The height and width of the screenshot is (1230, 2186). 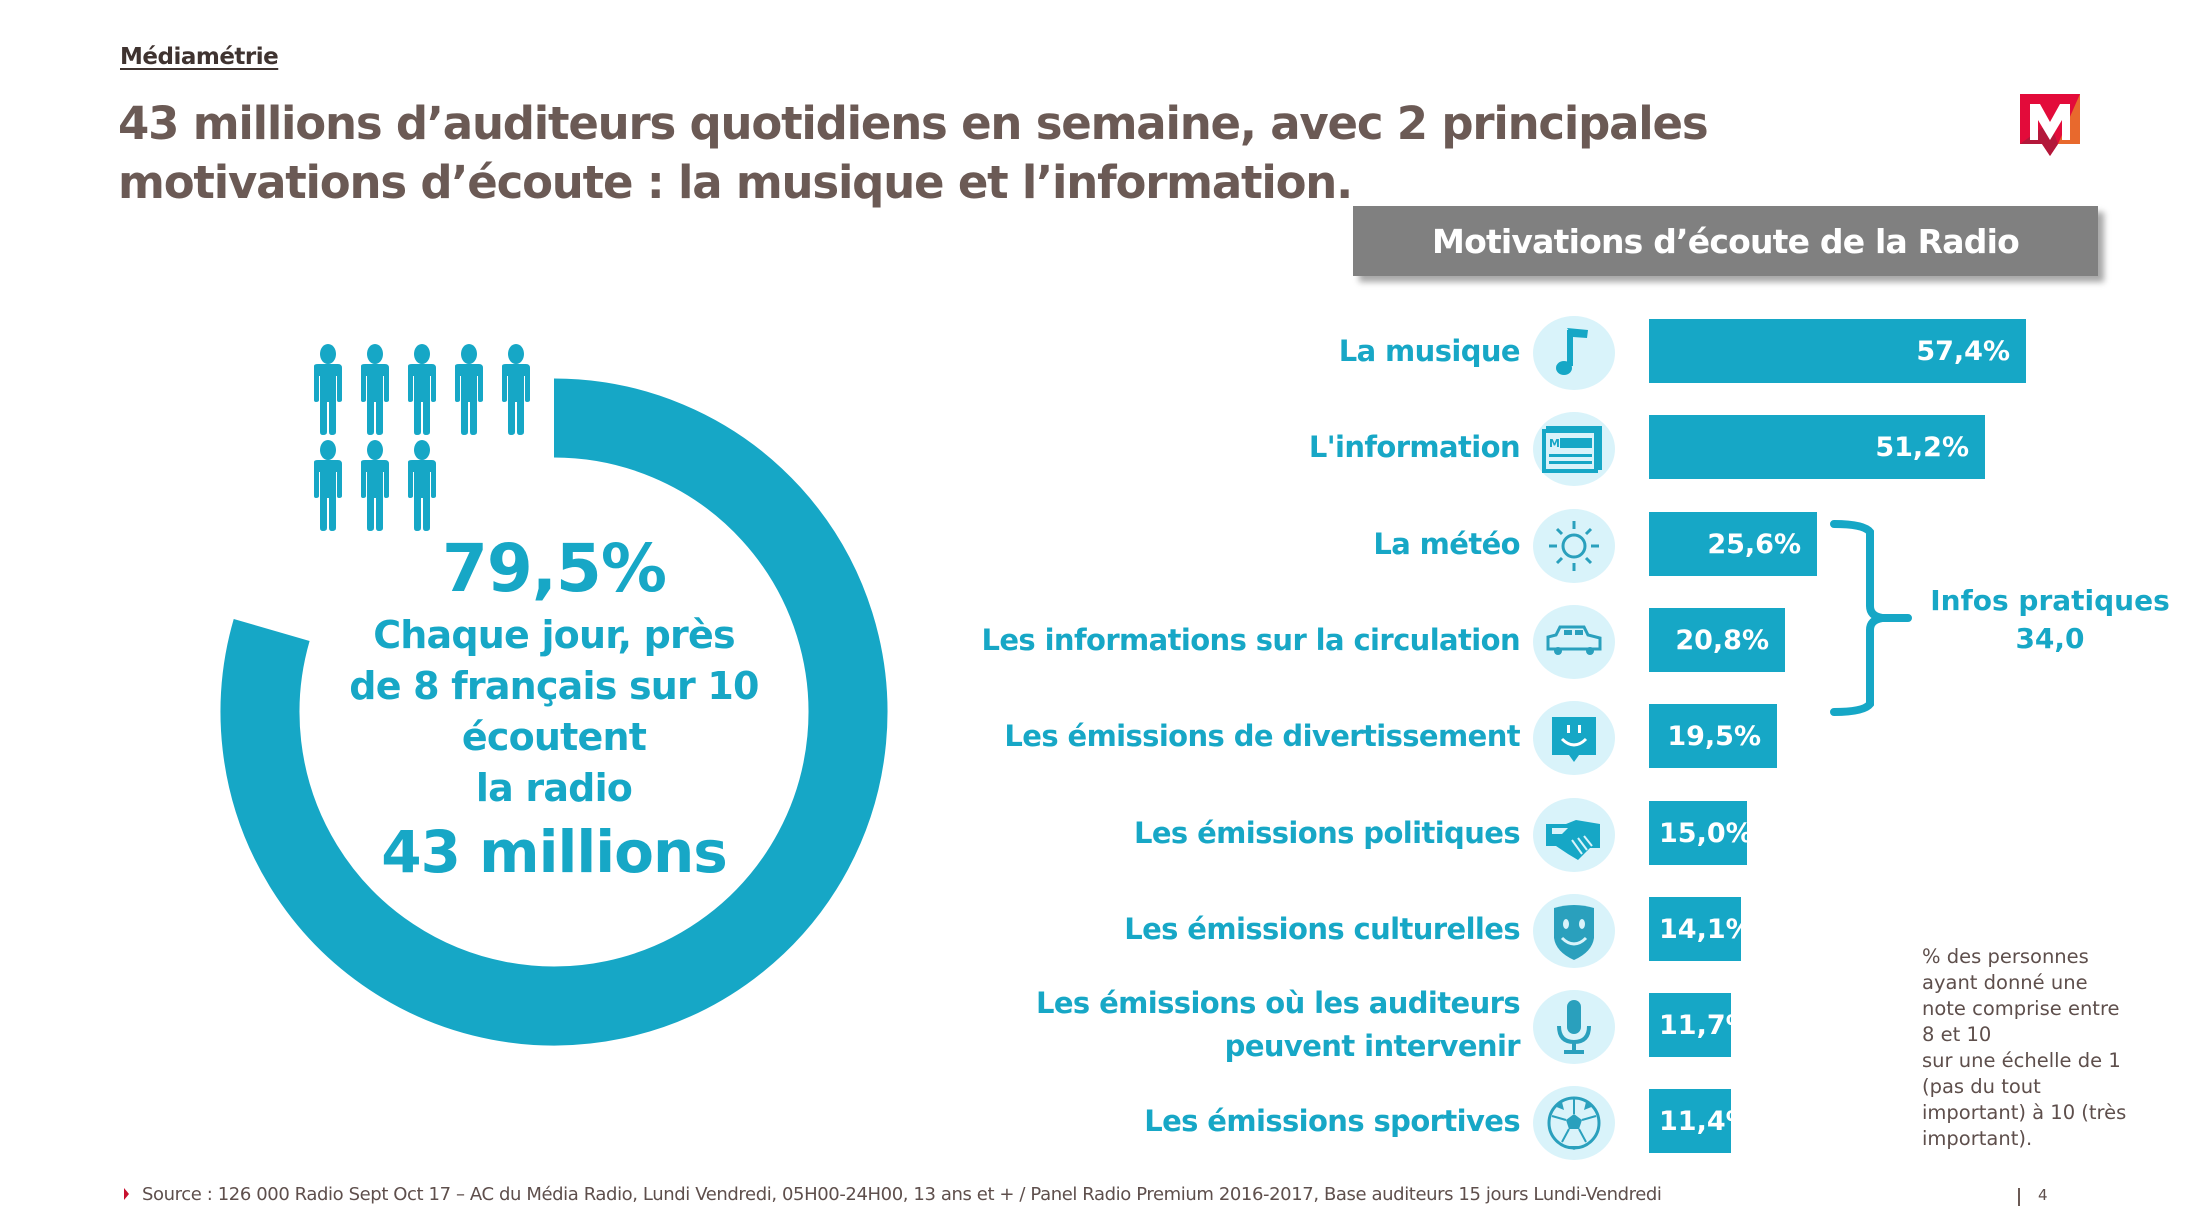 I want to click on bar-value-label: 19,5%, so click(x=1714, y=736).